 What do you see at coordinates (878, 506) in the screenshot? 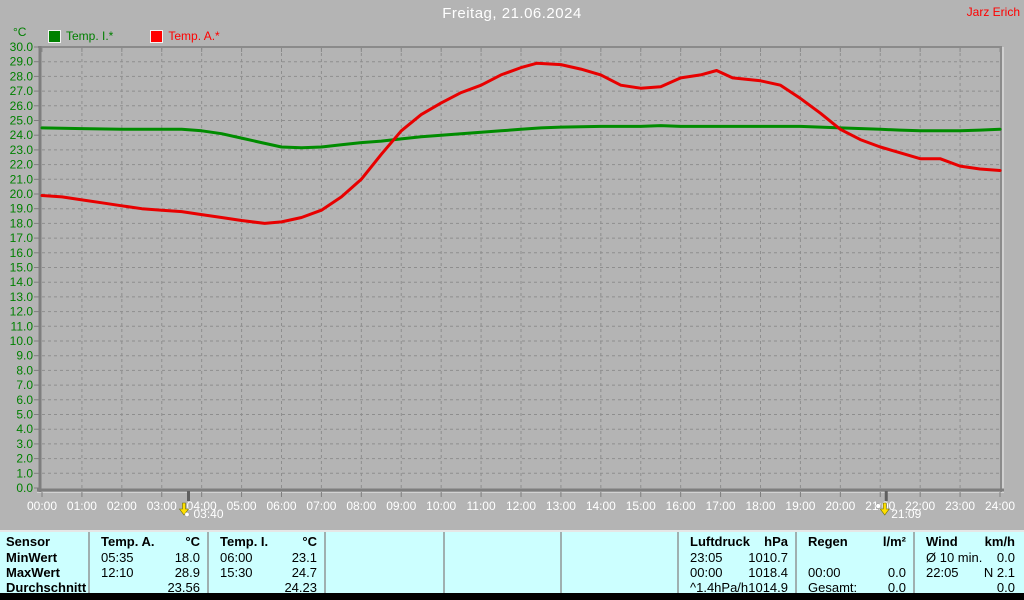
I see `sunset-icon-dot` at bounding box center [878, 506].